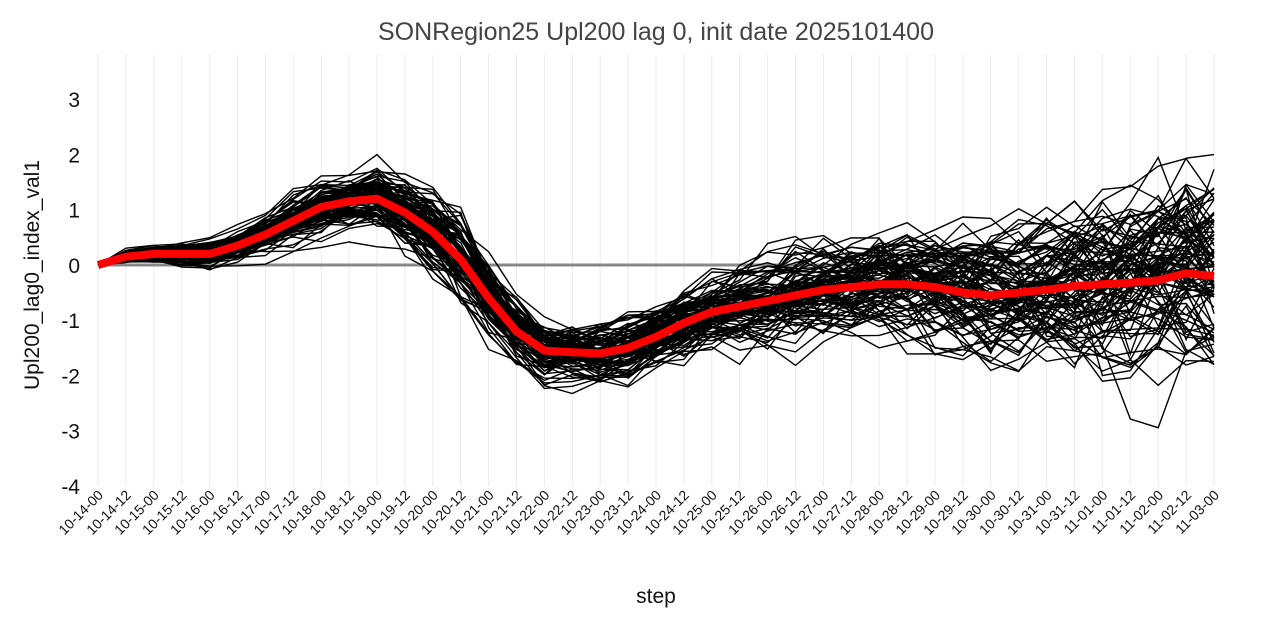  Describe the element at coordinates (656, 596) in the screenshot. I see `x-axis-label: step` at that location.